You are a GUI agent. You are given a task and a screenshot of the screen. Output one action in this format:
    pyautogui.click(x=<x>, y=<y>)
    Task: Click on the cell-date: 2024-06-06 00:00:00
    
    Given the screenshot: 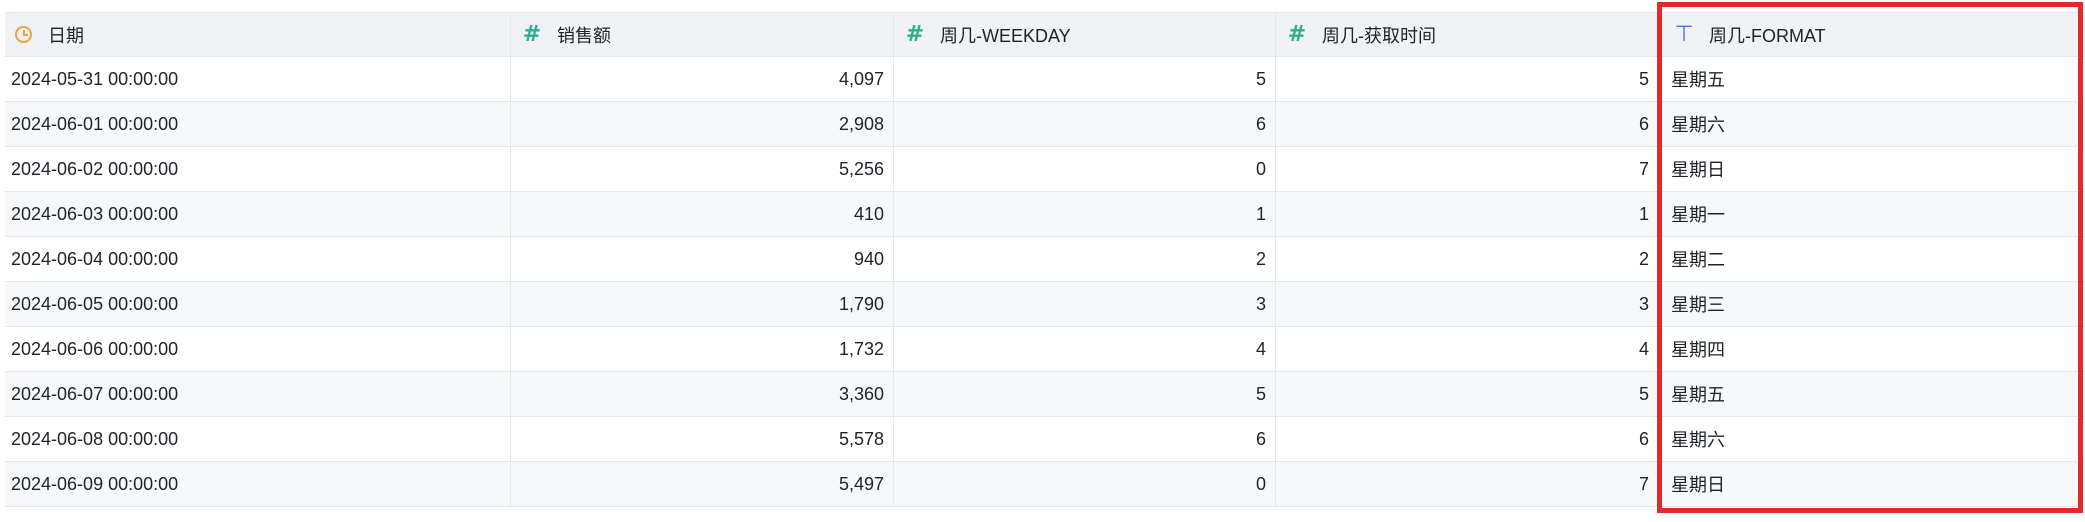 What is the action you would take?
    pyautogui.click(x=258, y=349)
    